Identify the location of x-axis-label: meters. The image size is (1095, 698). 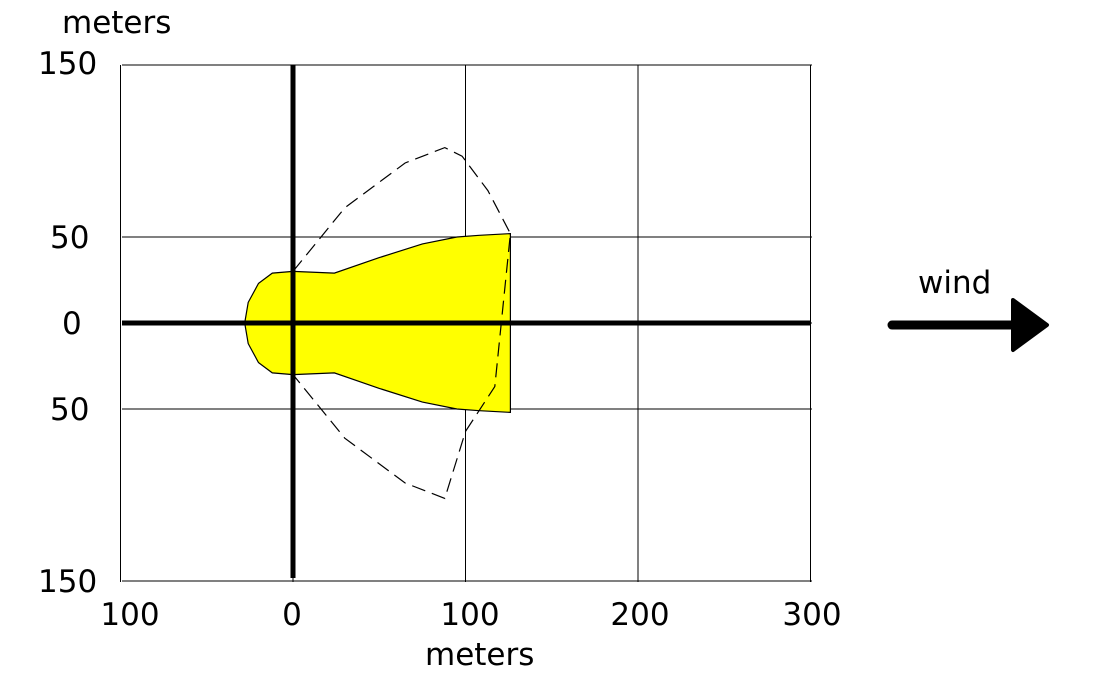
(480, 655).